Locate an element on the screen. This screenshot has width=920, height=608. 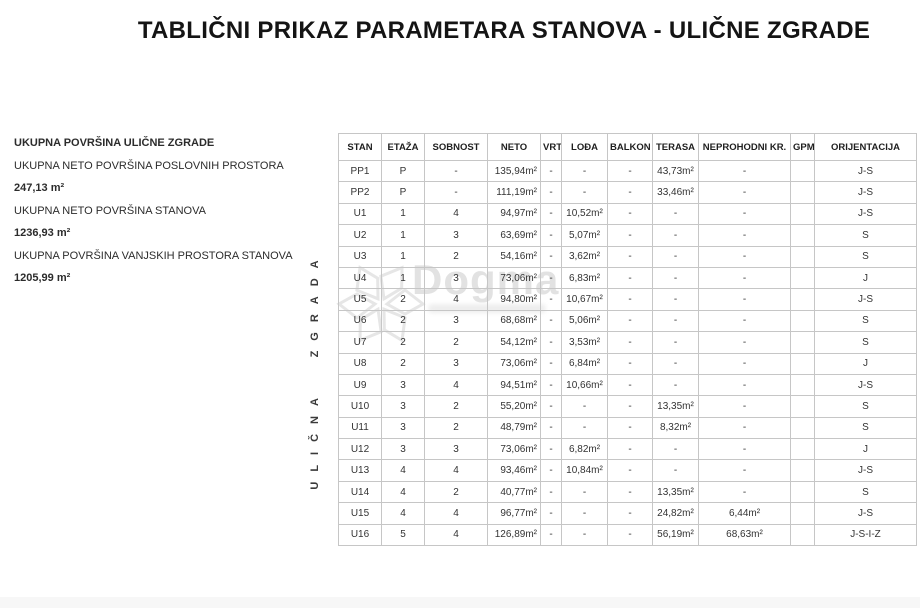
cell-stan: U6 is located at coordinates (360, 321).